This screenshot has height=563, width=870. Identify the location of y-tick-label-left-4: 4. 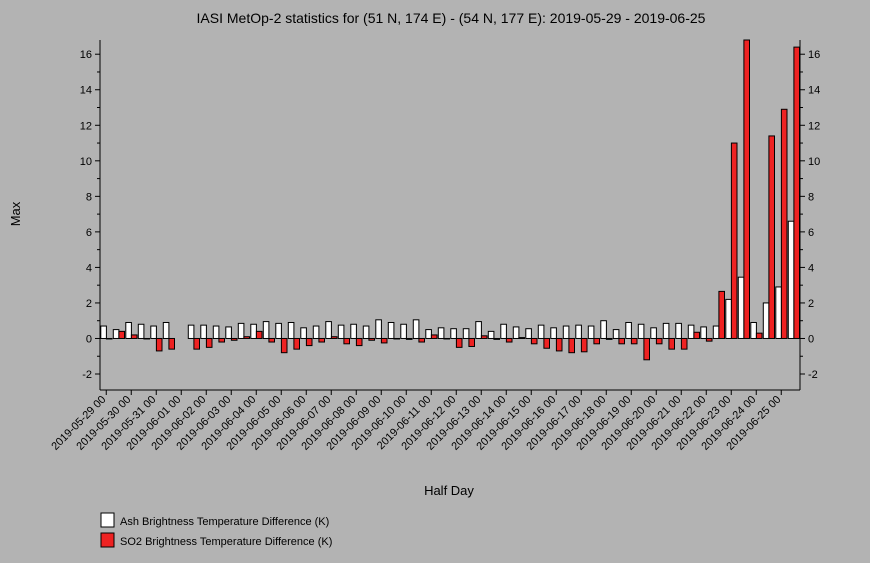
(89, 268).